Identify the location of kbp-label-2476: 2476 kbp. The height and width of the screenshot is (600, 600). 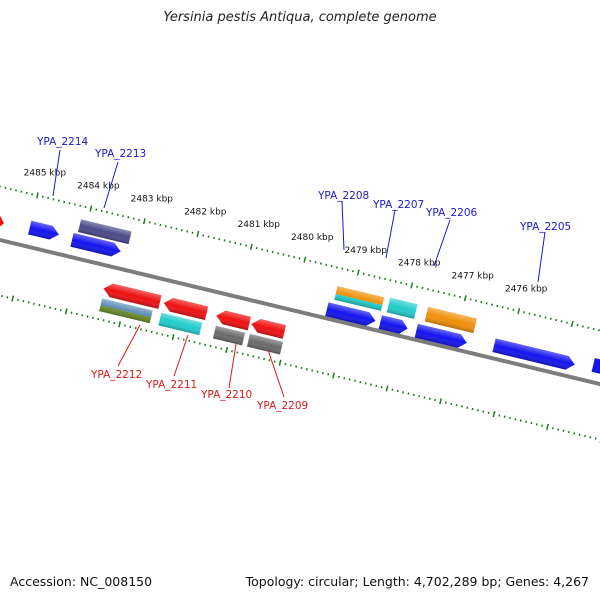
(526, 289).